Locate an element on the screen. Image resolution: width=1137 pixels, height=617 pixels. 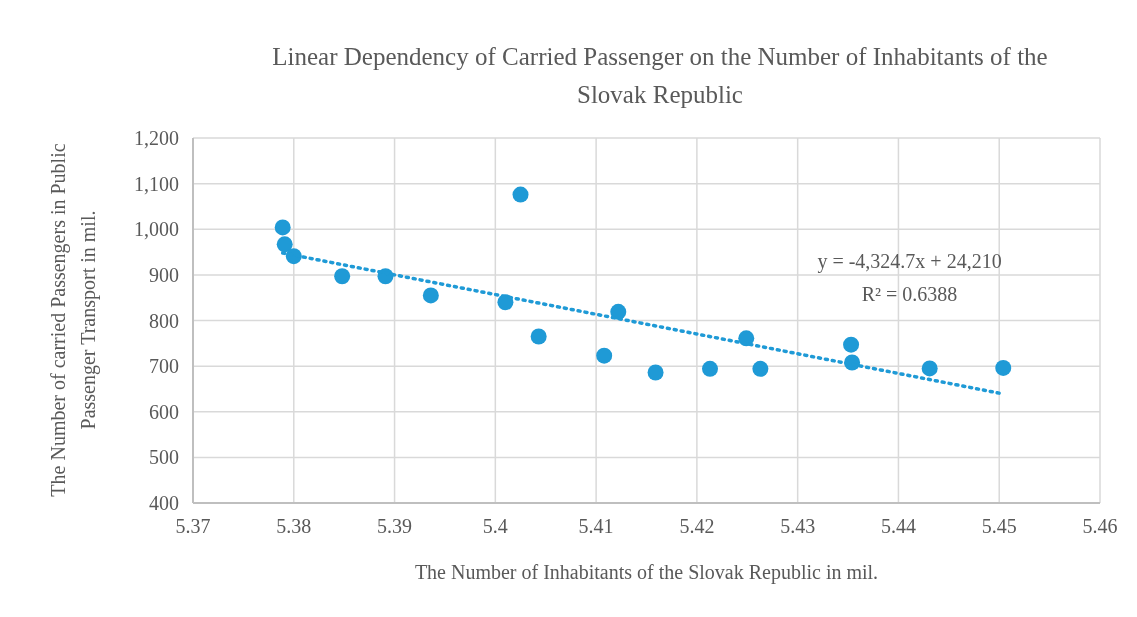
chart-title: Linear Dependency of Carried Passenger on the Number of Inhabitants of the Slovak Republic is located at coordinates (660, 76).